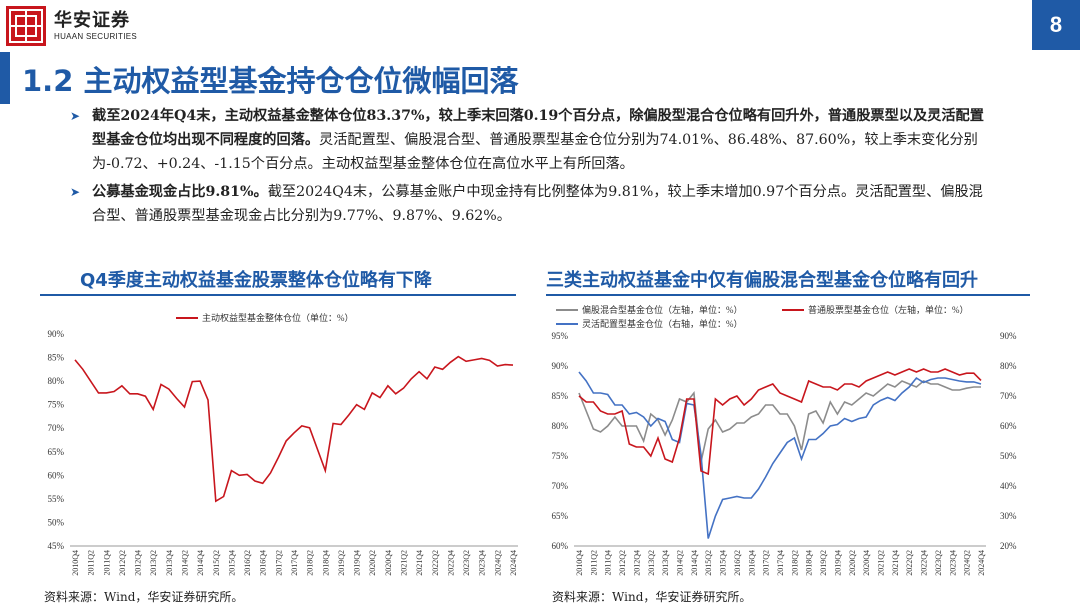 The width and height of the screenshot is (1080, 608). I want to click on y-tick-label: 55%, so click(56, 499).